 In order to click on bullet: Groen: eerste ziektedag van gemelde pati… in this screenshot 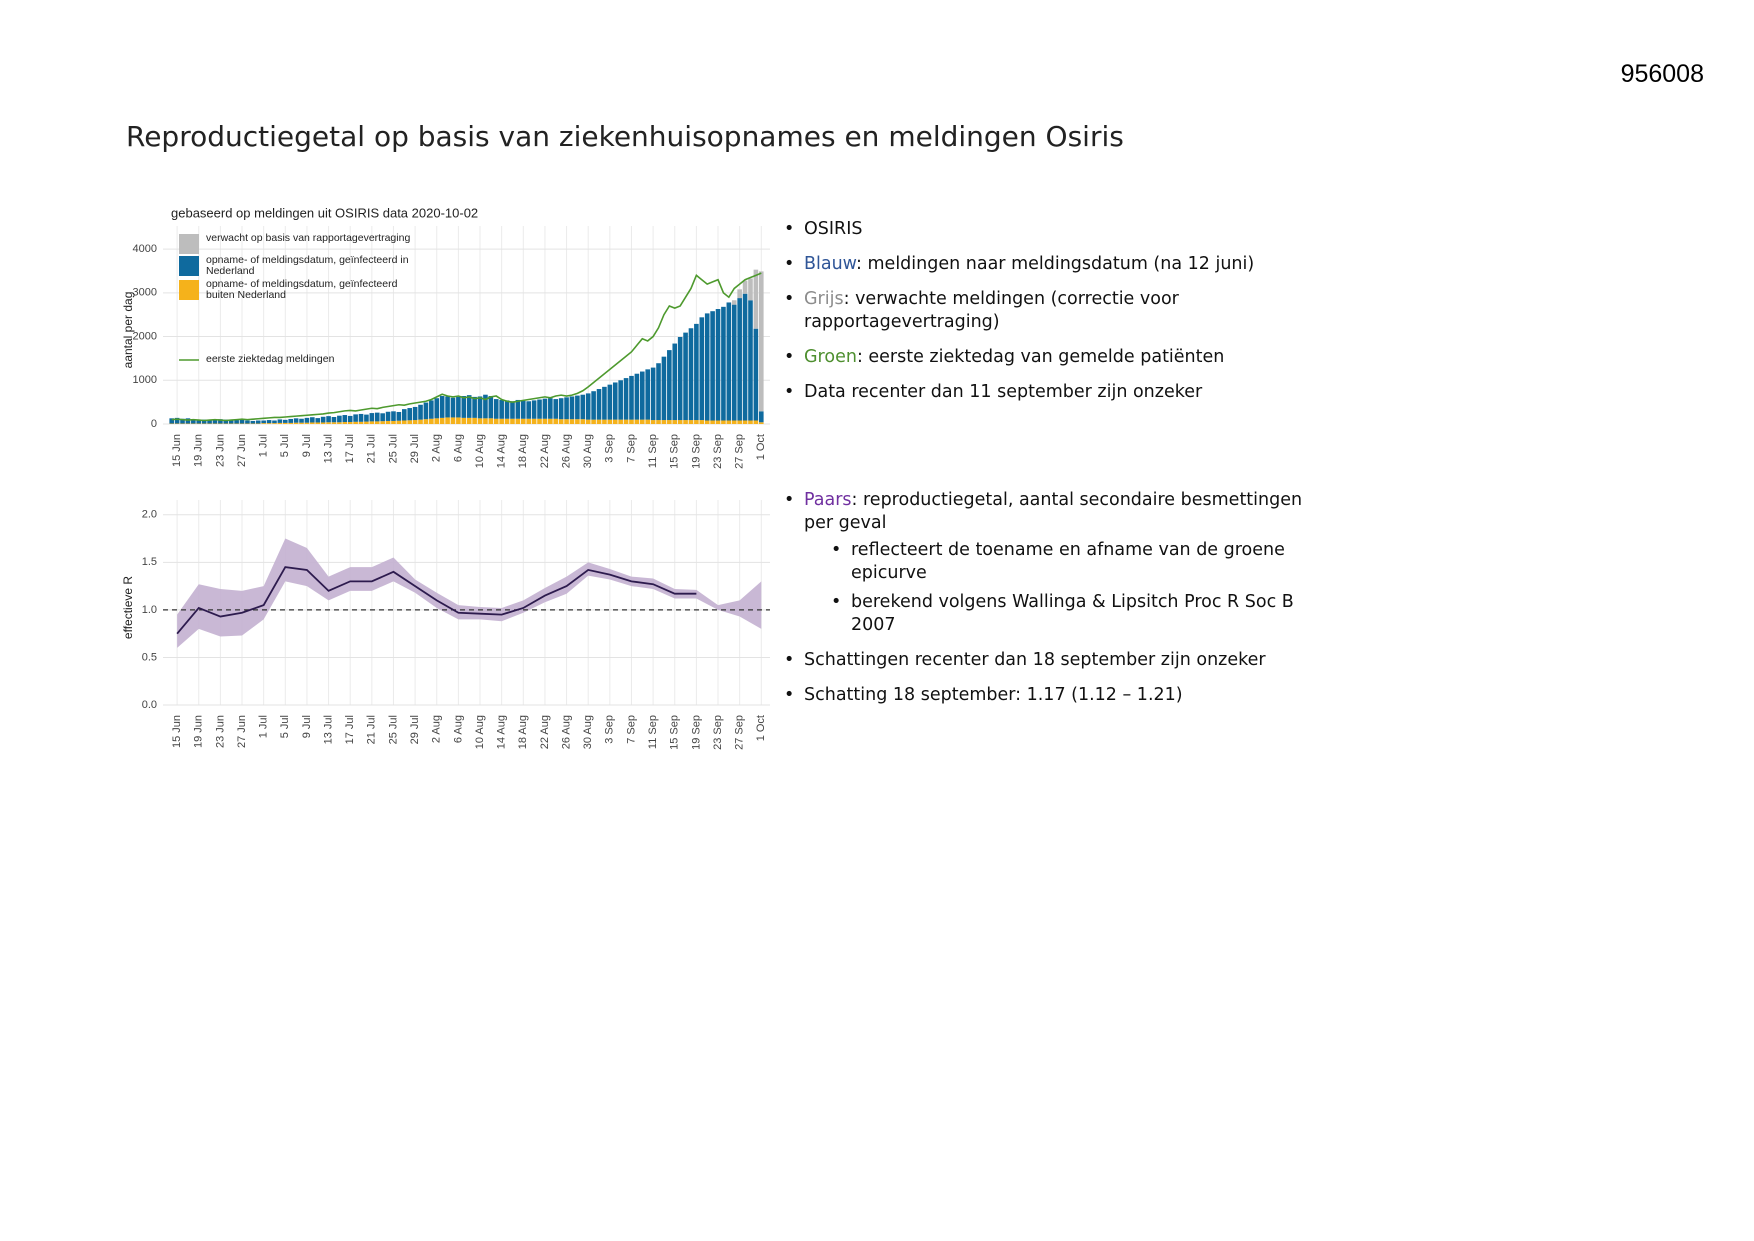, I will do `click(1044, 357)`.